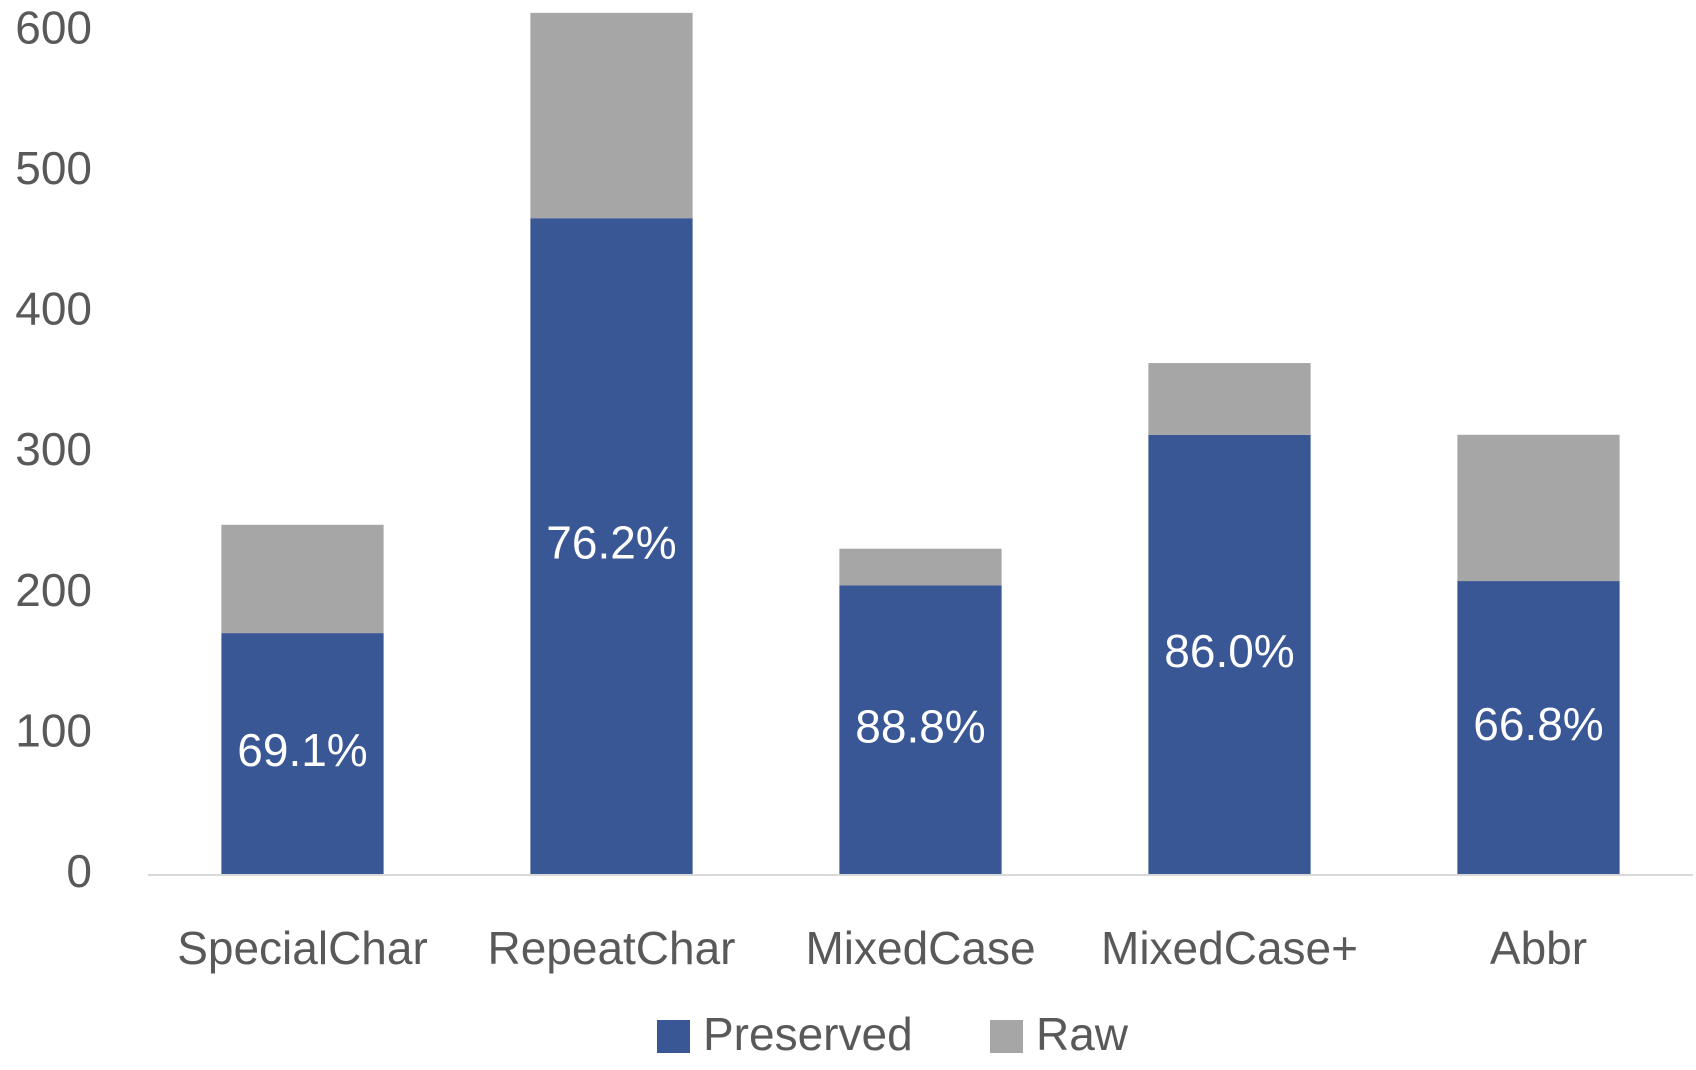  I want to click on data-label: 66.8%, so click(1538, 724).